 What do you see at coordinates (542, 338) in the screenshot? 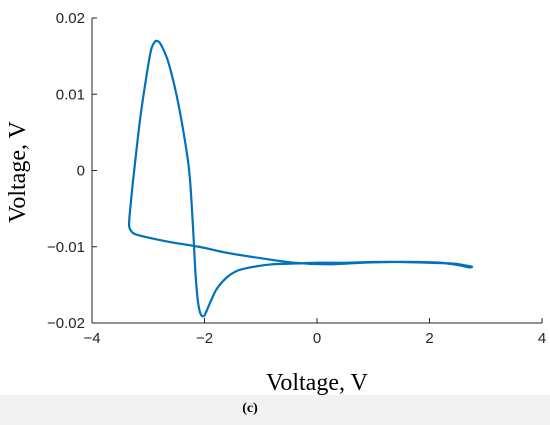
I see `x-tick-label: 4` at bounding box center [542, 338].